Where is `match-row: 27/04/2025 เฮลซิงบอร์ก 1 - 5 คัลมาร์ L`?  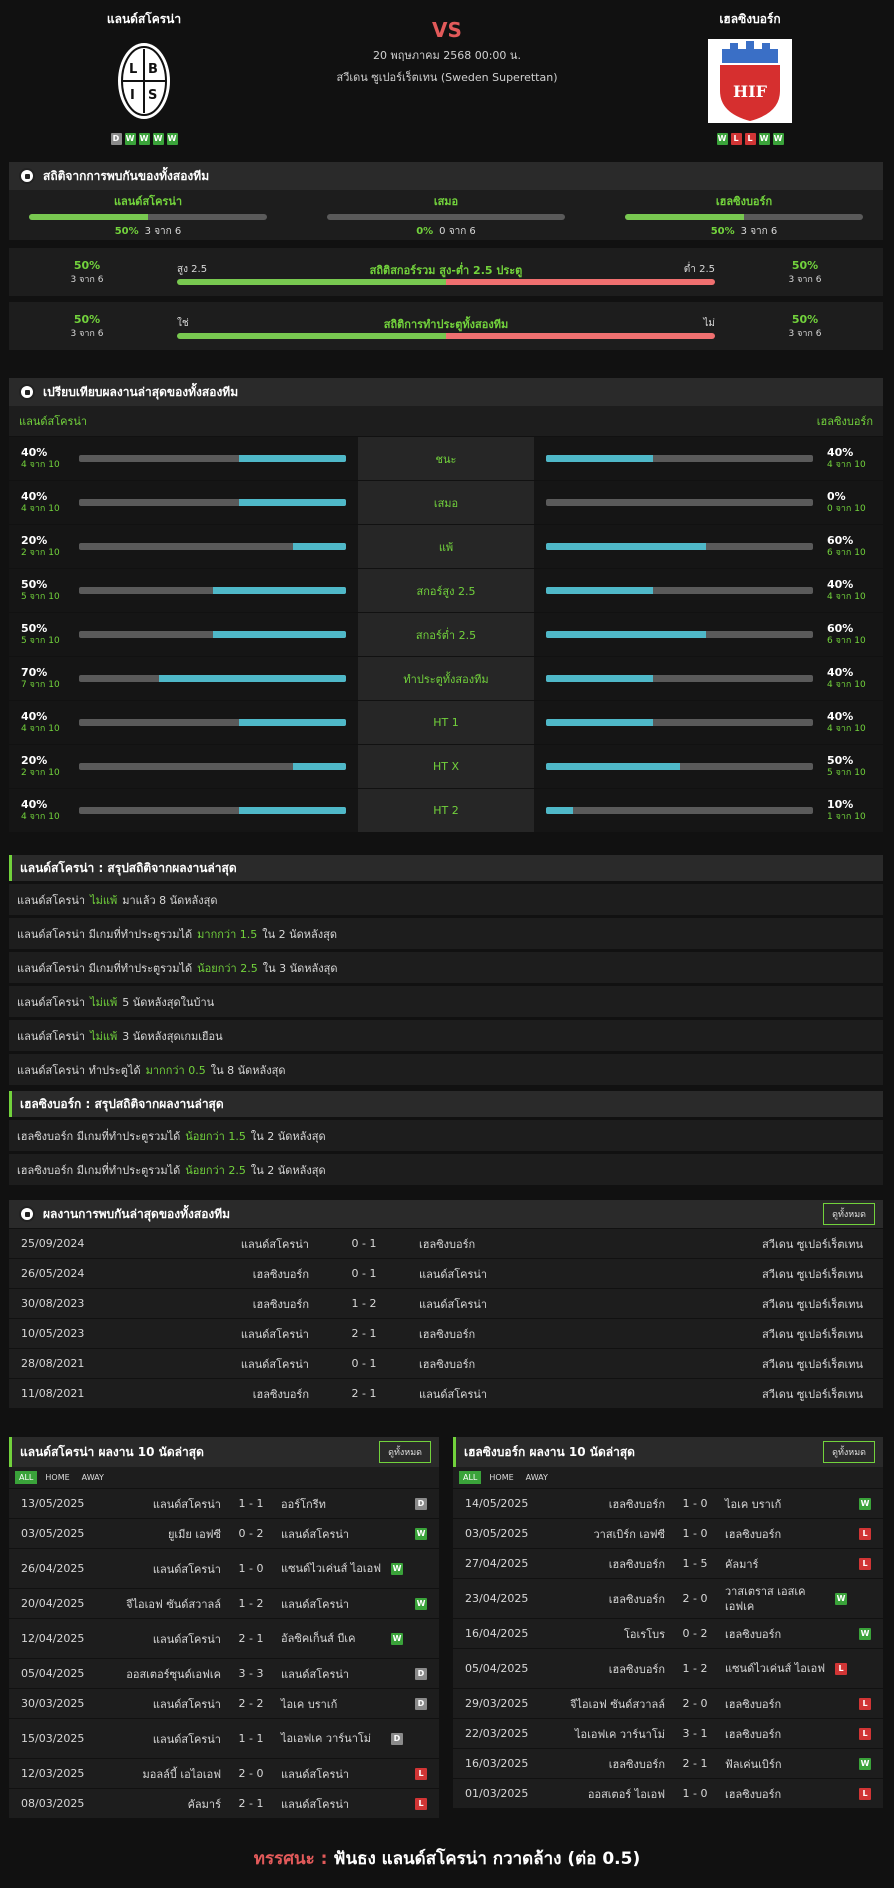 match-row: 27/04/2025 เฮลซิงบอร์ก 1 - 5 คัลมาร์ L is located at coordinates (668, 1563).